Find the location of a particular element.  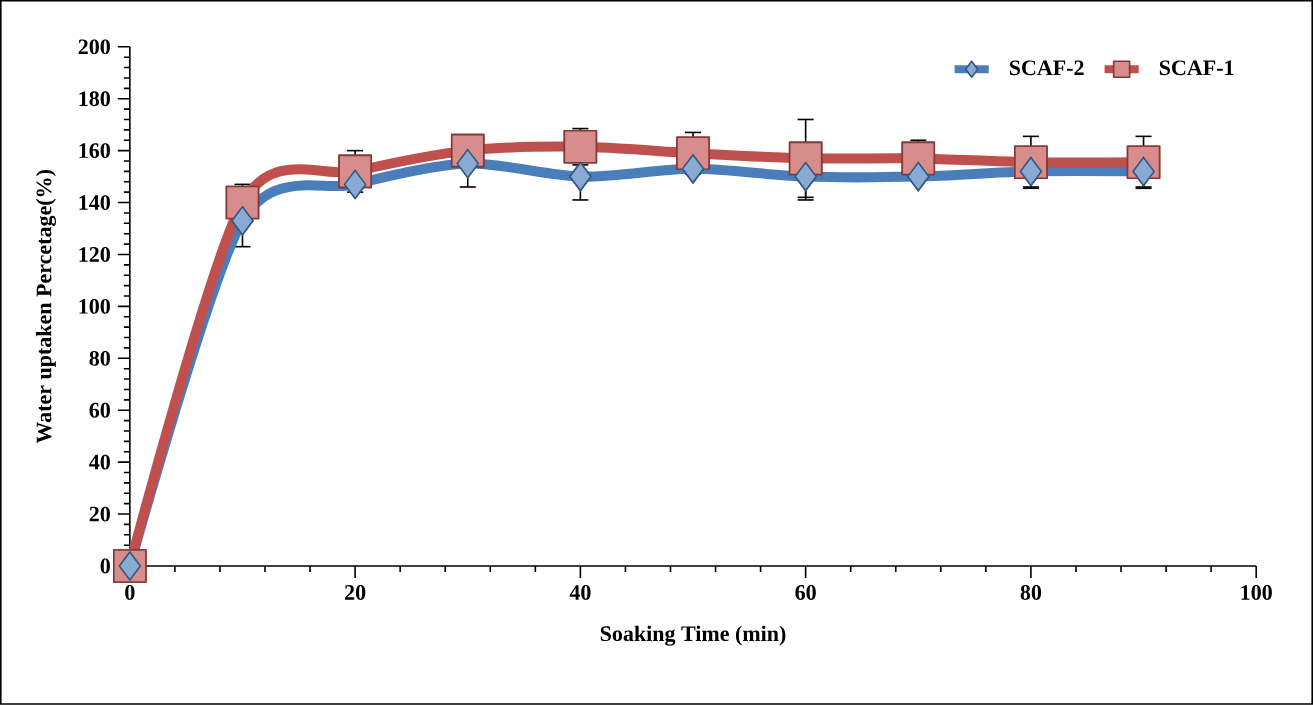

legend-label: SCAF-1 is located at coordinates (1196, 68).